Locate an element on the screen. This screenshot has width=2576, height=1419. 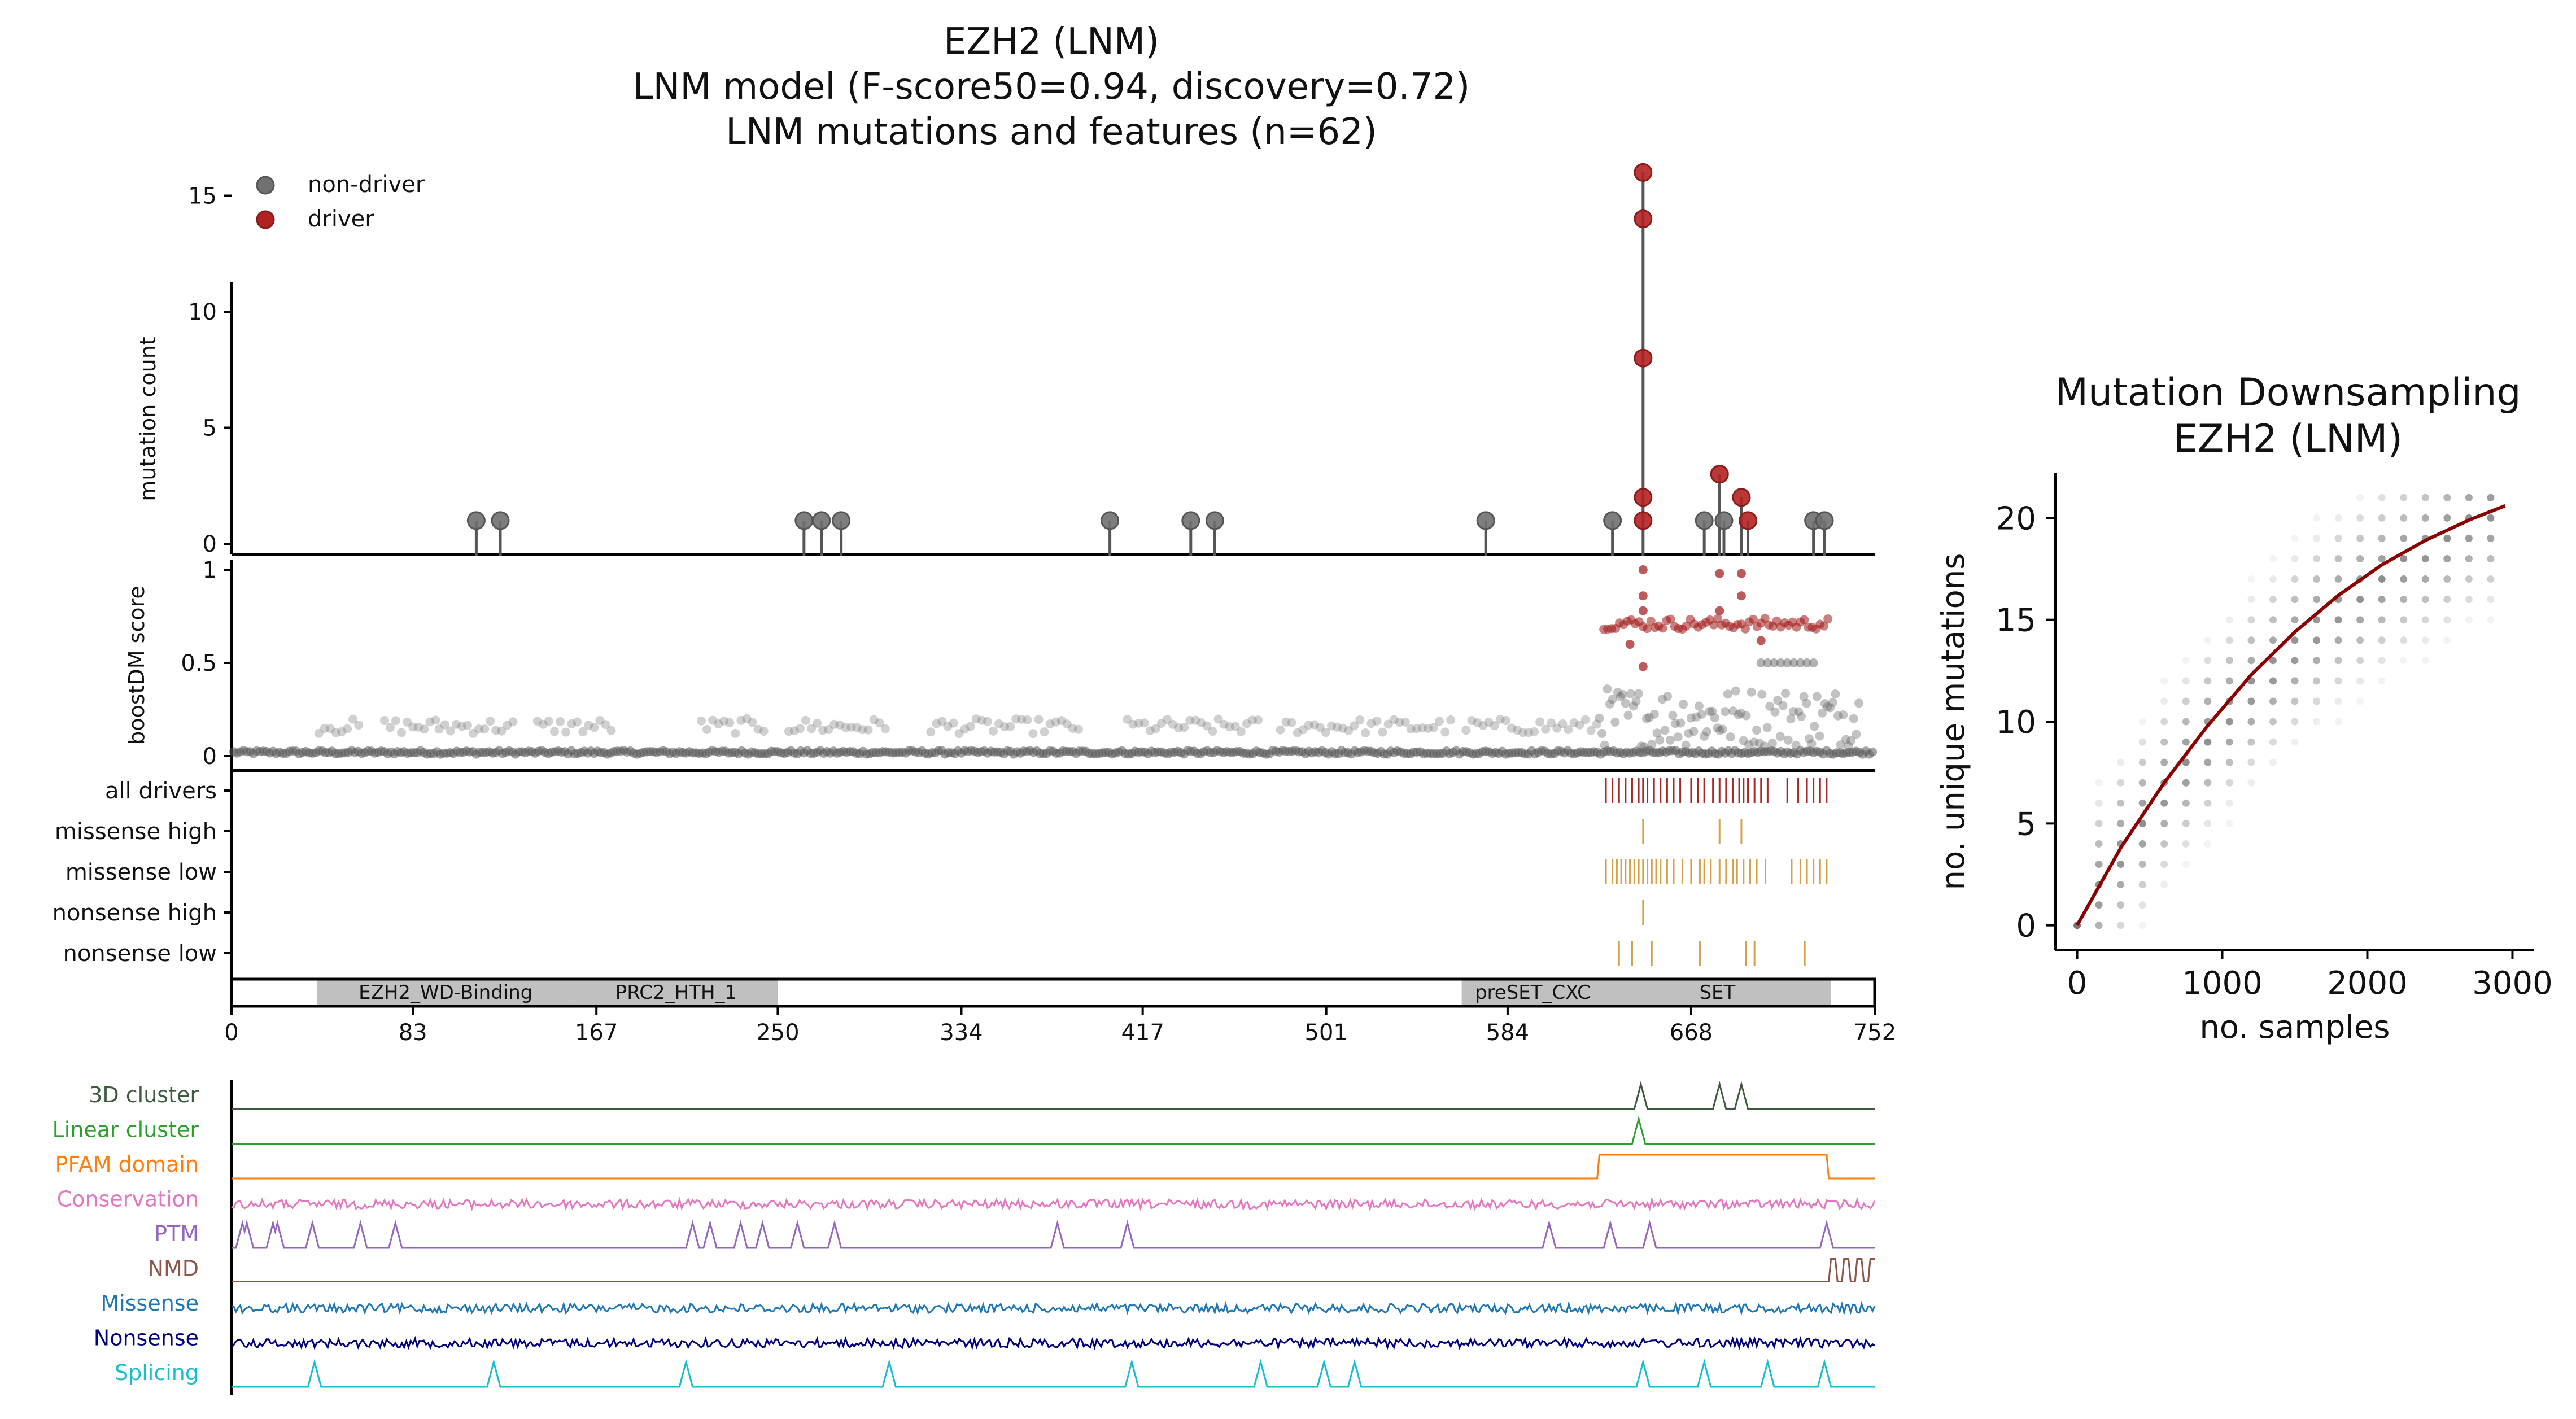
ds-y-tick-label: 10 is located at coordinates (2016, 722).